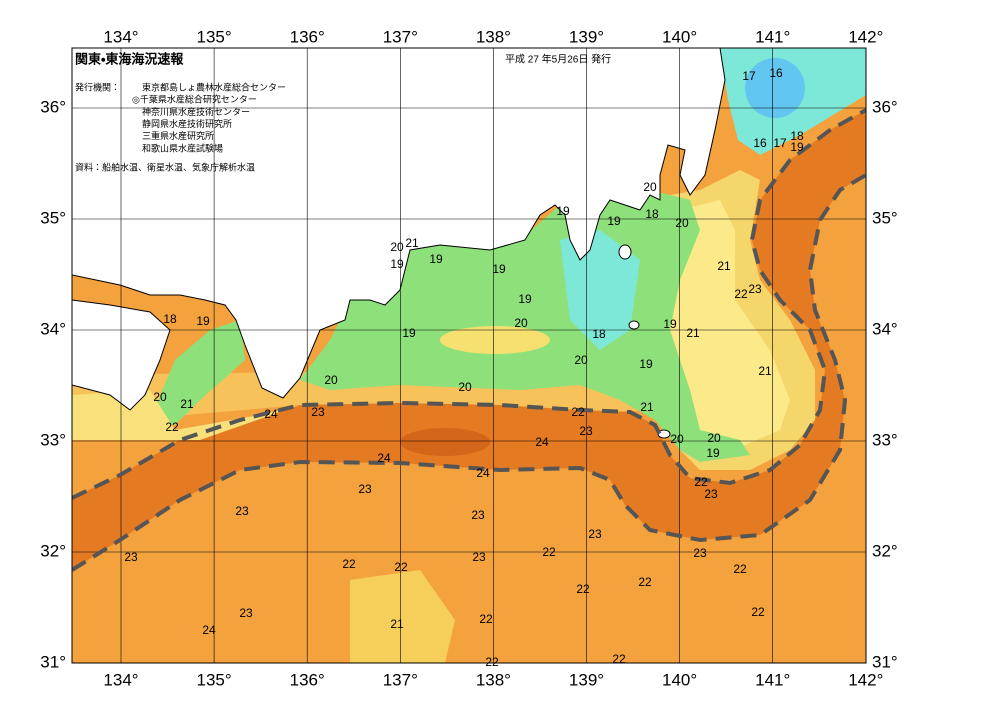  Describe the element at coordinates (493, 679) in the screenshot. I see `lon-label: 138°` at that location.